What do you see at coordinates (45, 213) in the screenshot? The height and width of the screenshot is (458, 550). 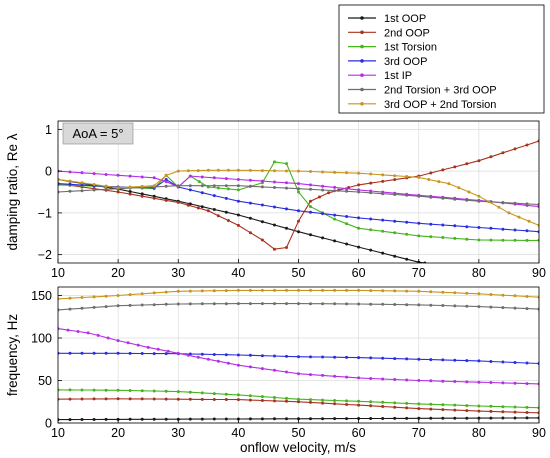 I see `damping-ytick-label-m1: −1` at bounding box center [45, 213].